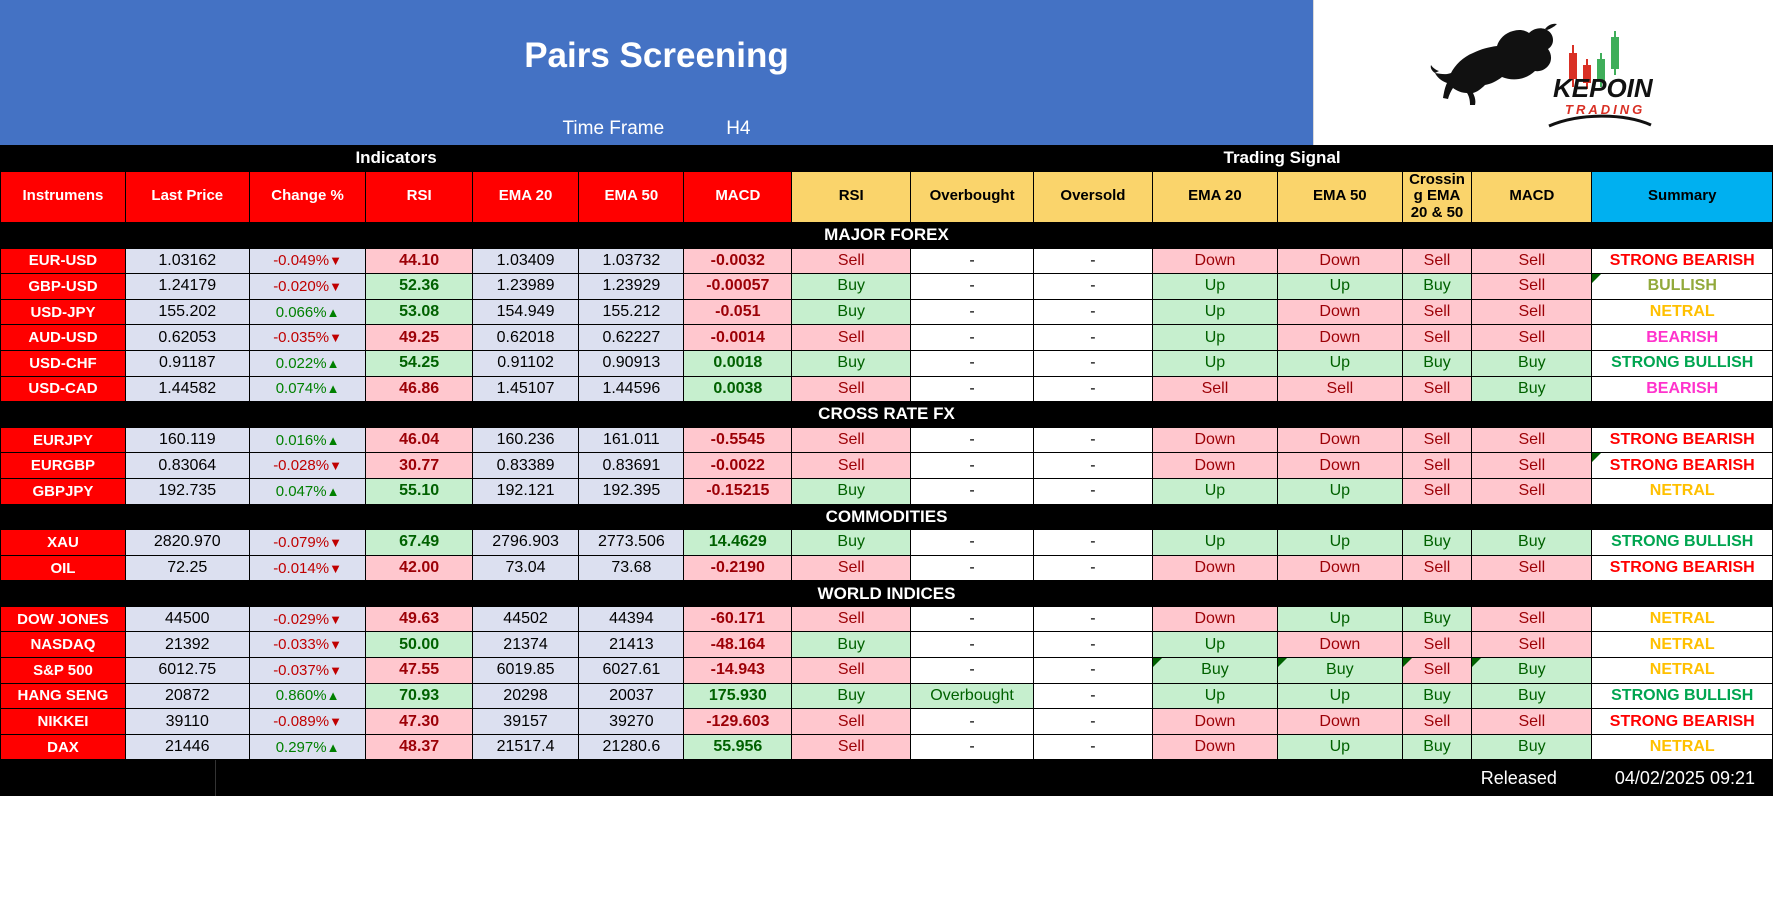 The height and width of the screenshot is (923, 1773). What do you see at coordinates (631, 196) in the screenshot?
I see `col-ema50: EMA 50` at bounding box center [631, 196].